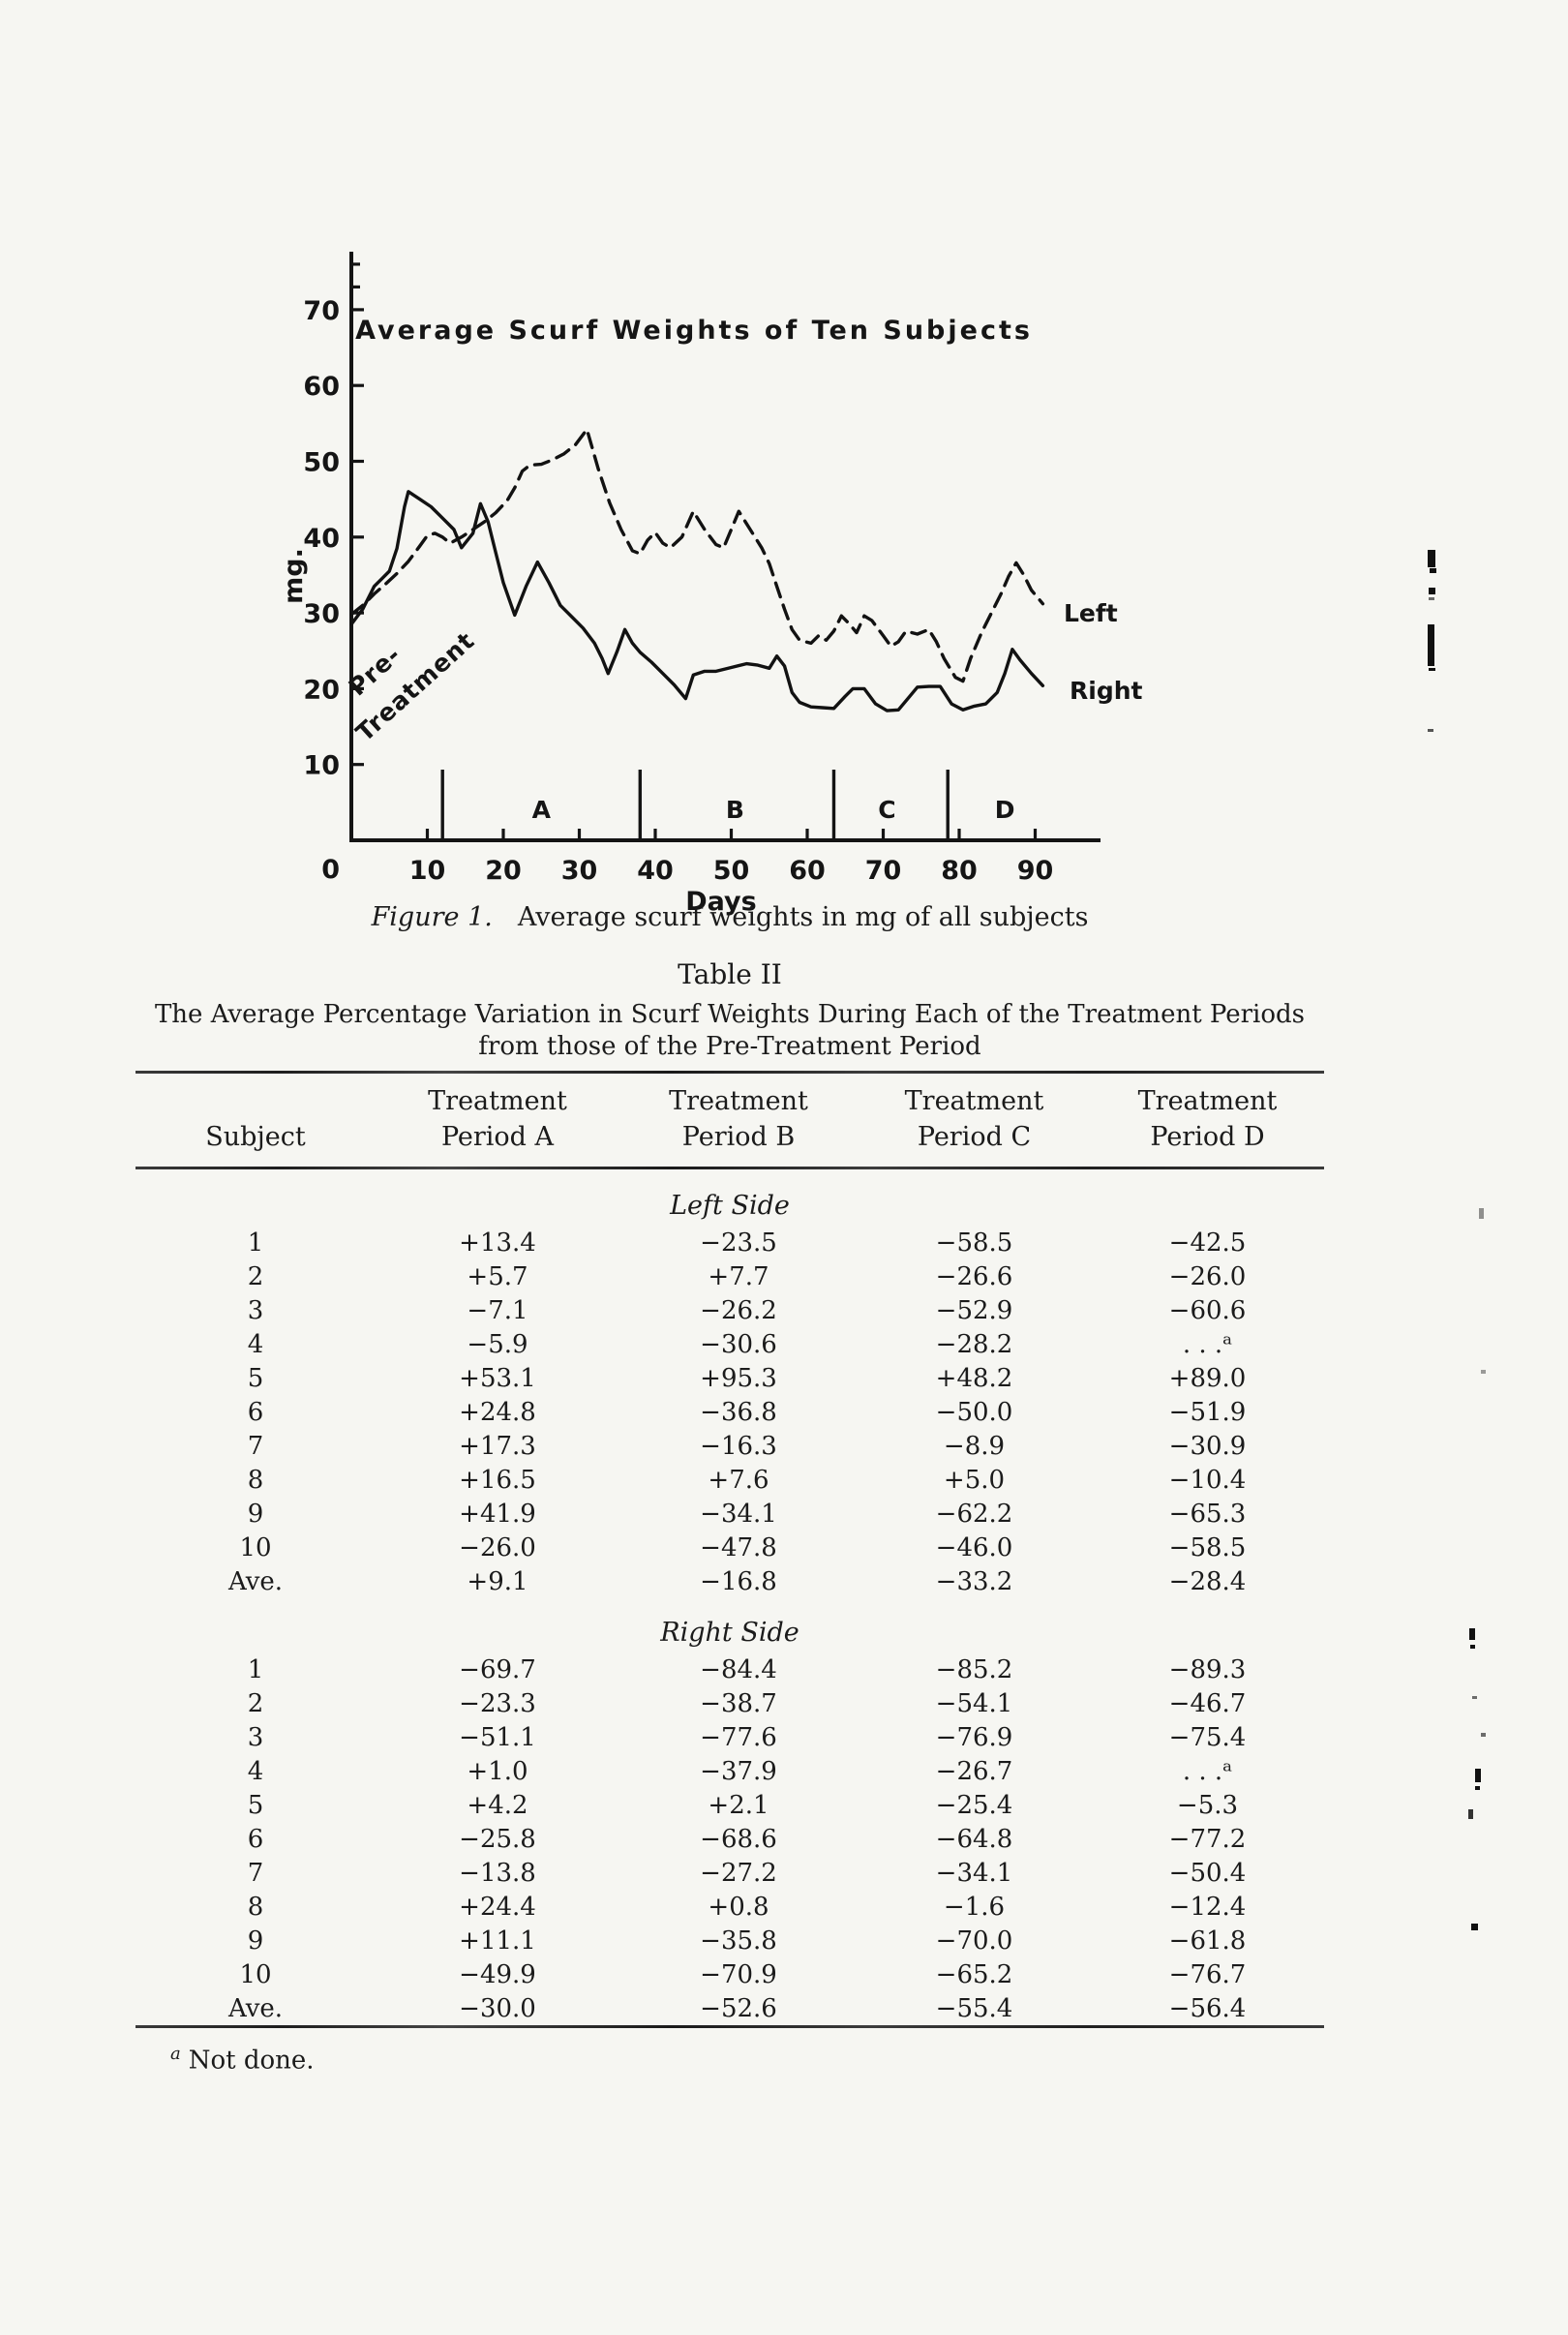  I want to click on value-cell: +17.3, so click(497, 1446).